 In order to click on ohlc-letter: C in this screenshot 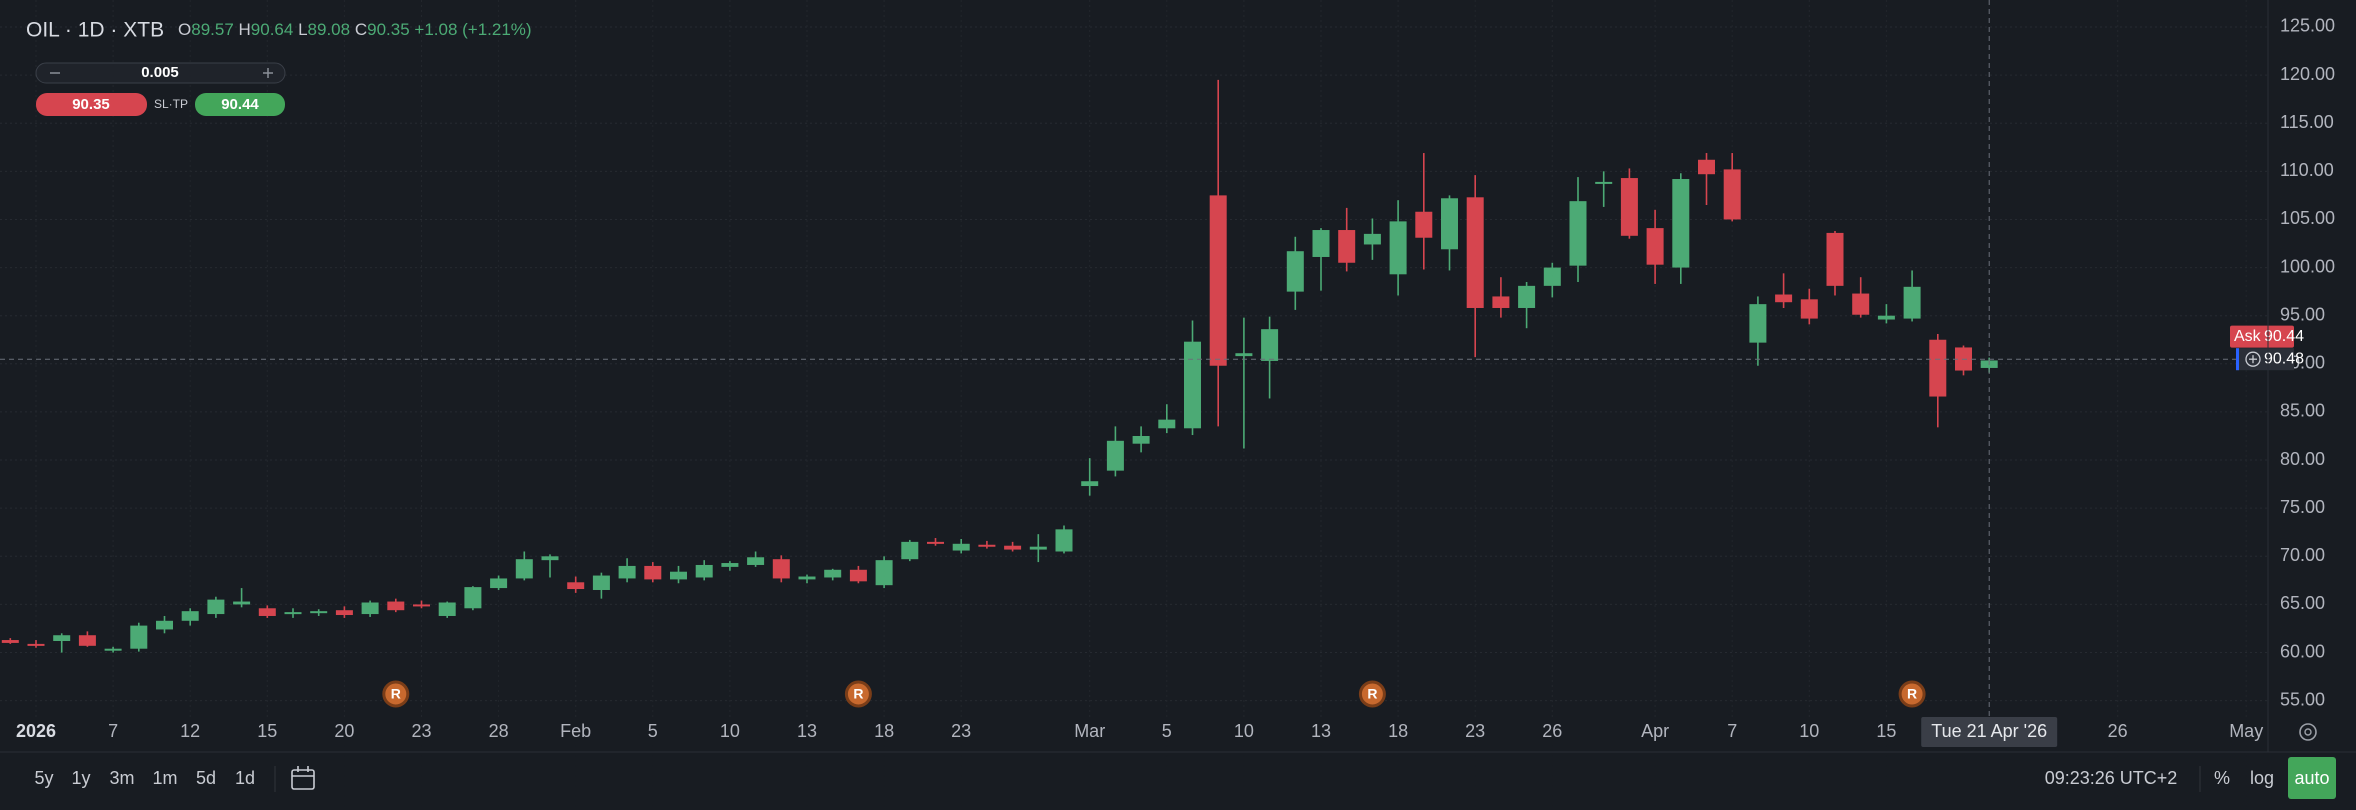, I will do `click(361, 29)`.